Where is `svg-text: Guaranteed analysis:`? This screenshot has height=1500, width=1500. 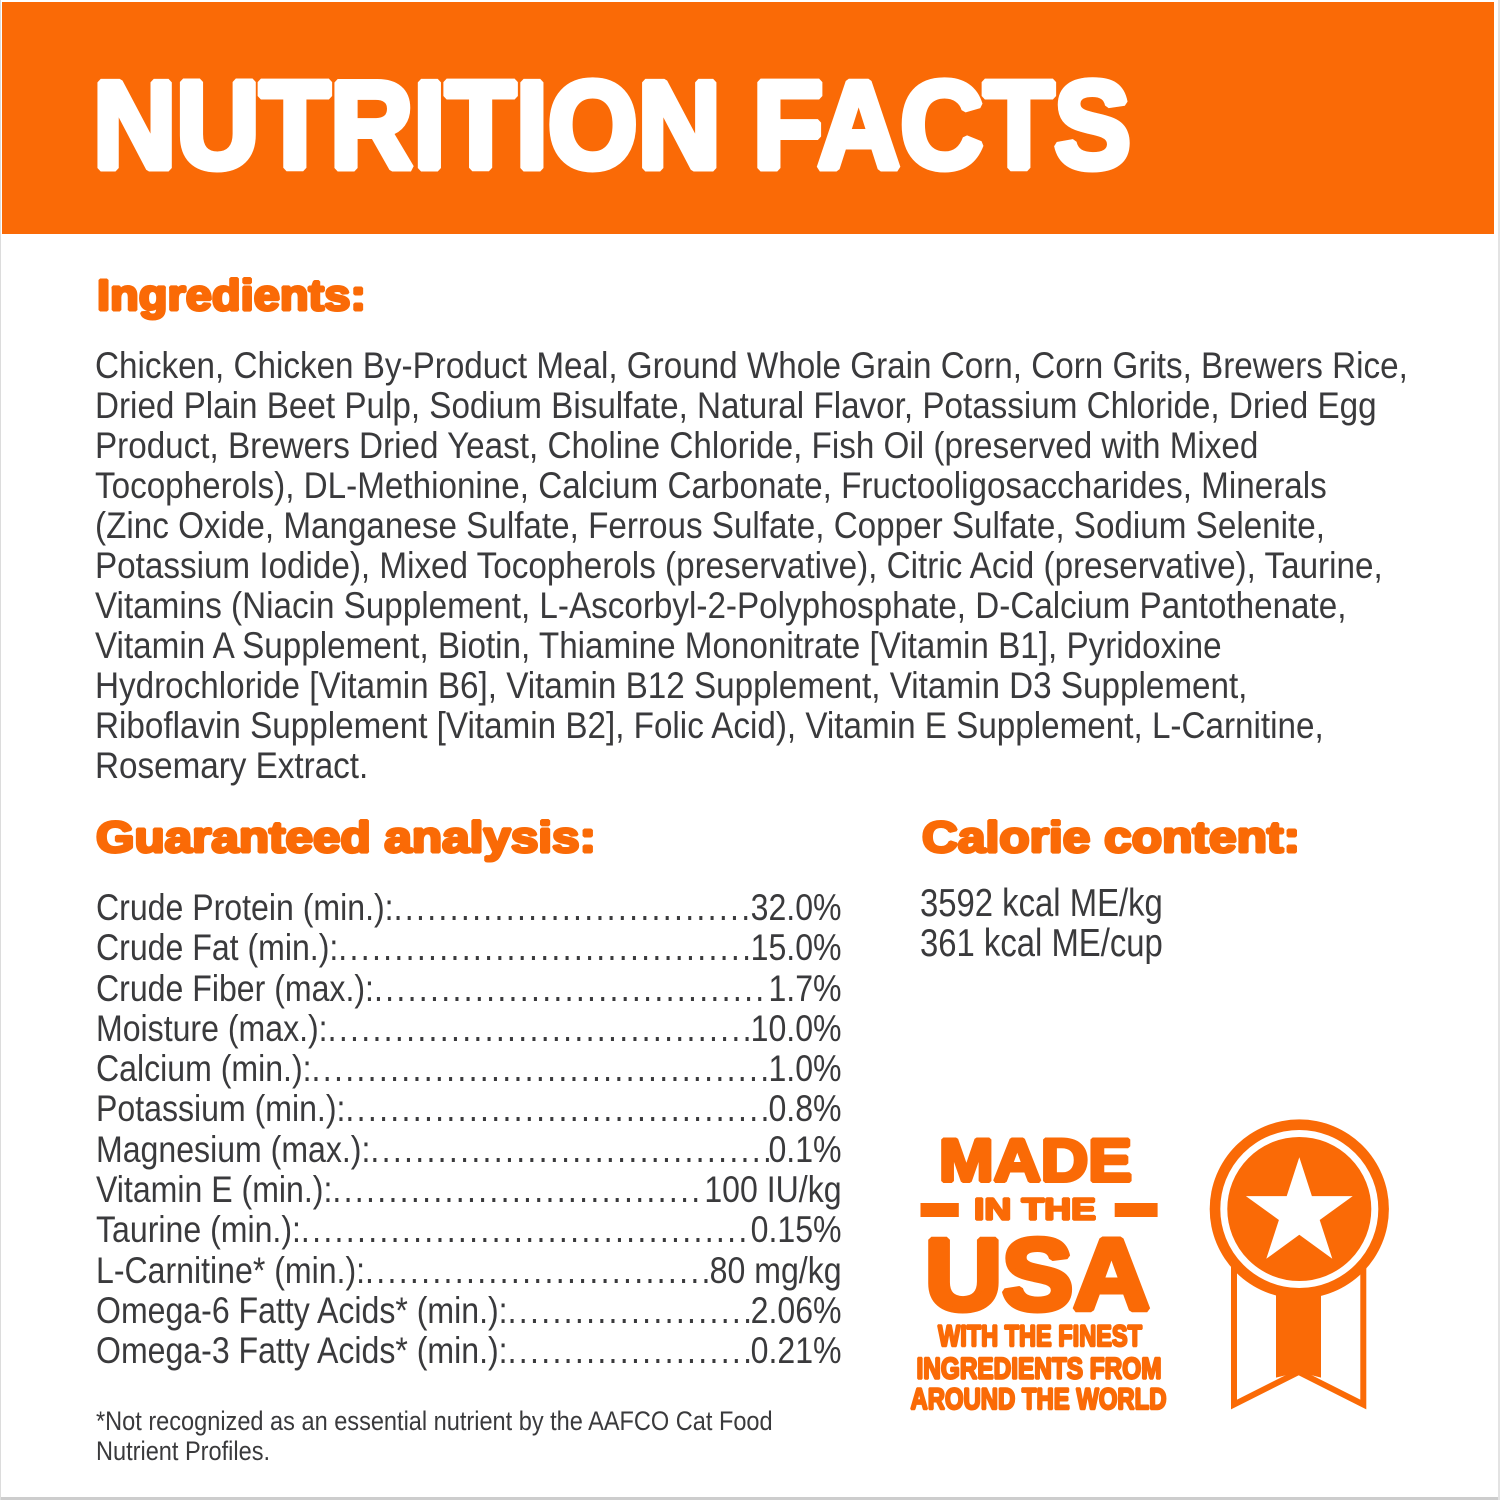 svg-text: Guaranteed analysis: is located at coordinates (346, 838).